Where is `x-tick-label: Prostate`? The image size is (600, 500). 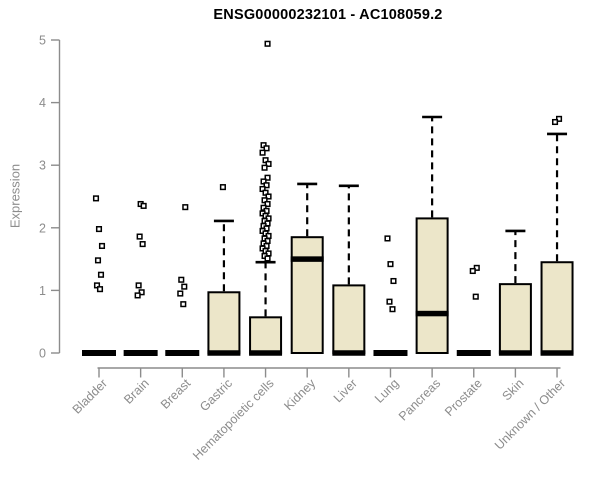 x-tick-label: Prostate is located at coordinates (463, 397).